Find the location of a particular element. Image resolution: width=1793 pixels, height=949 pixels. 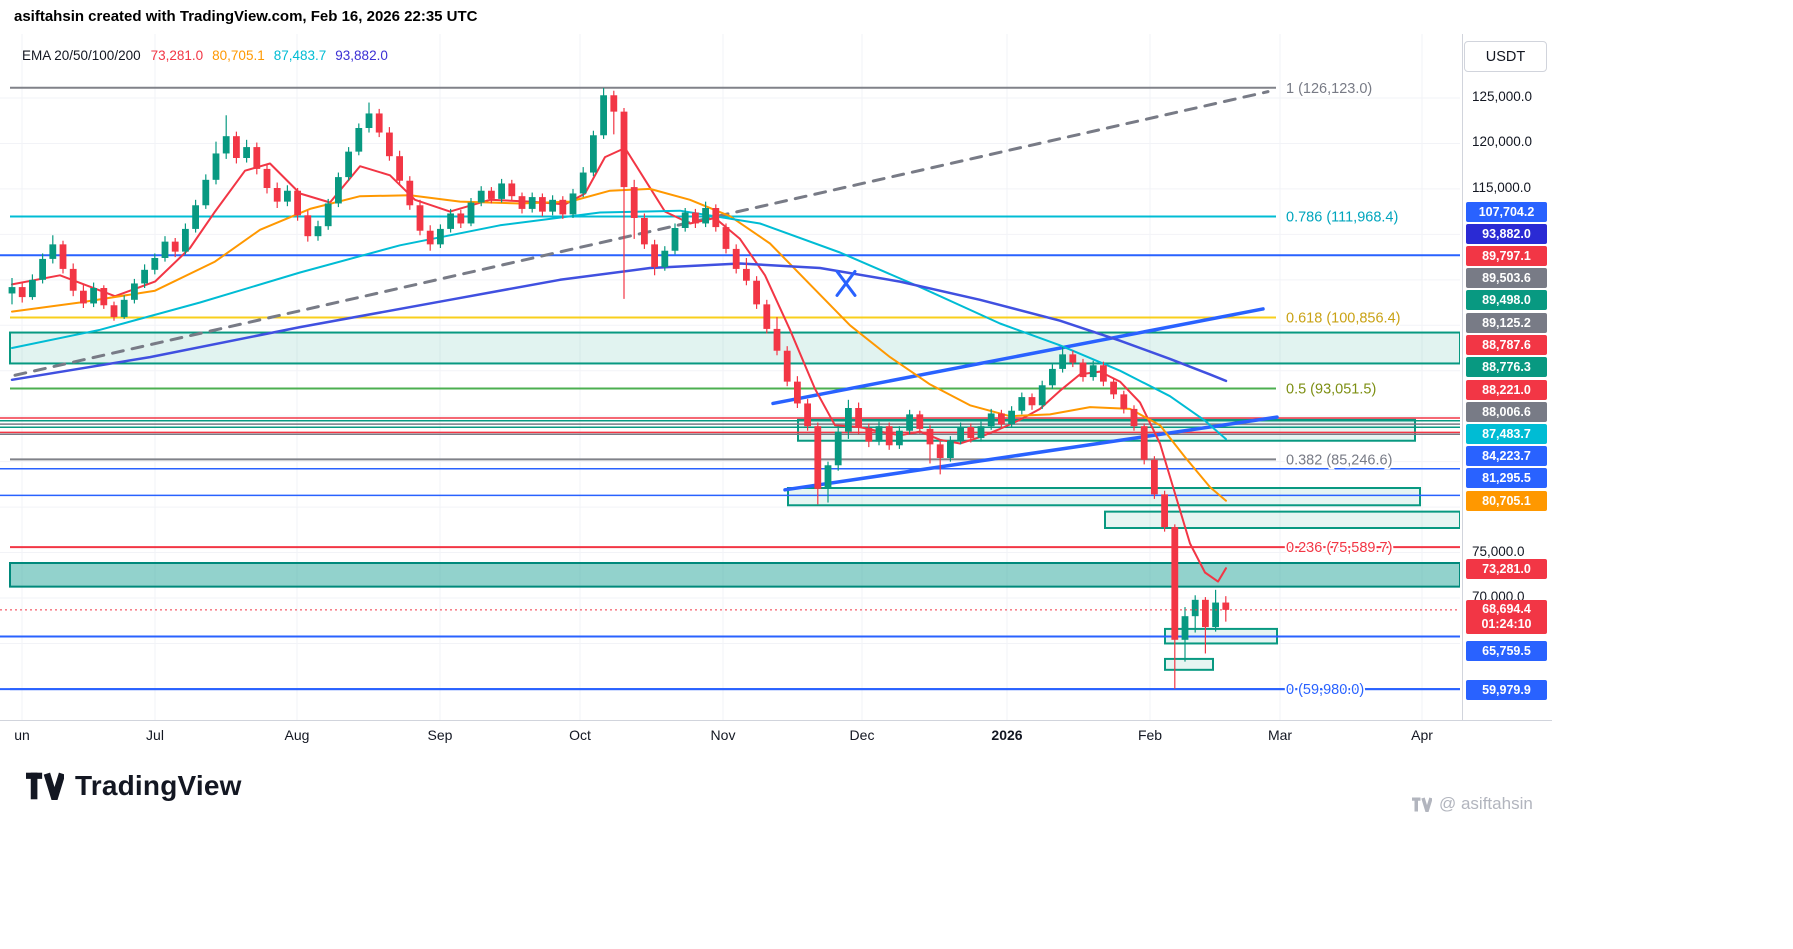

price-badge: 89,797.1 is located at coordinates (1506, 256).